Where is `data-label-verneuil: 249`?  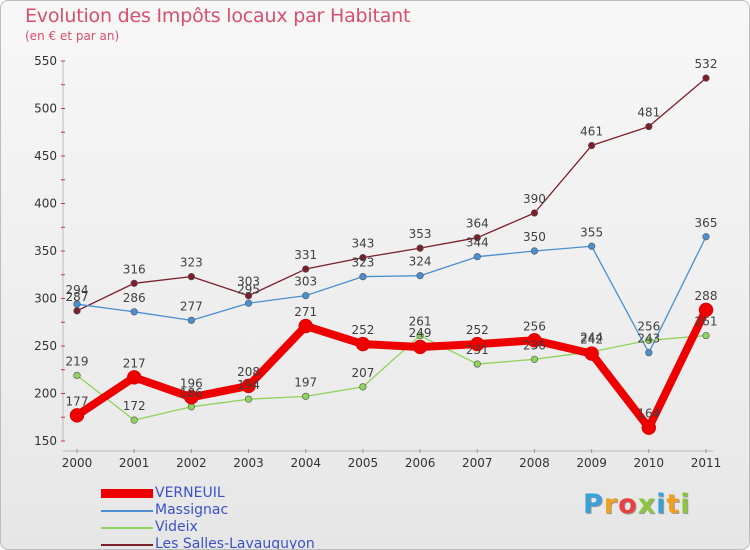
data-label-verneuil: 249 is located at coordinates (420, 333).